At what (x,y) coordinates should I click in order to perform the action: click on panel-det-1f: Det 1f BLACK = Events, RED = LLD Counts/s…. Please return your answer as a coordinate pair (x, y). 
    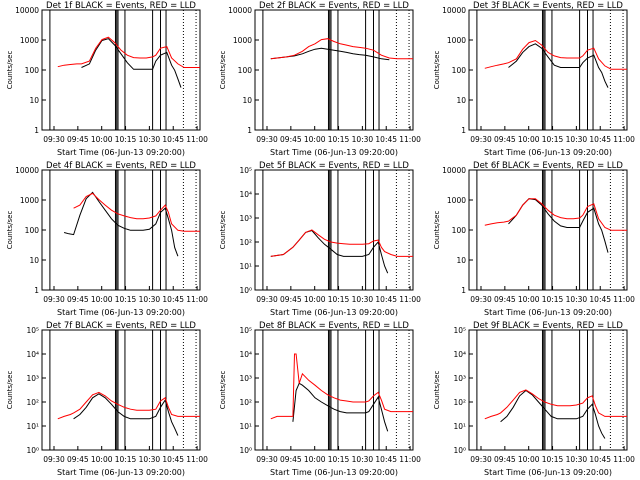
    Looking at the image, I should click on (107, 79).